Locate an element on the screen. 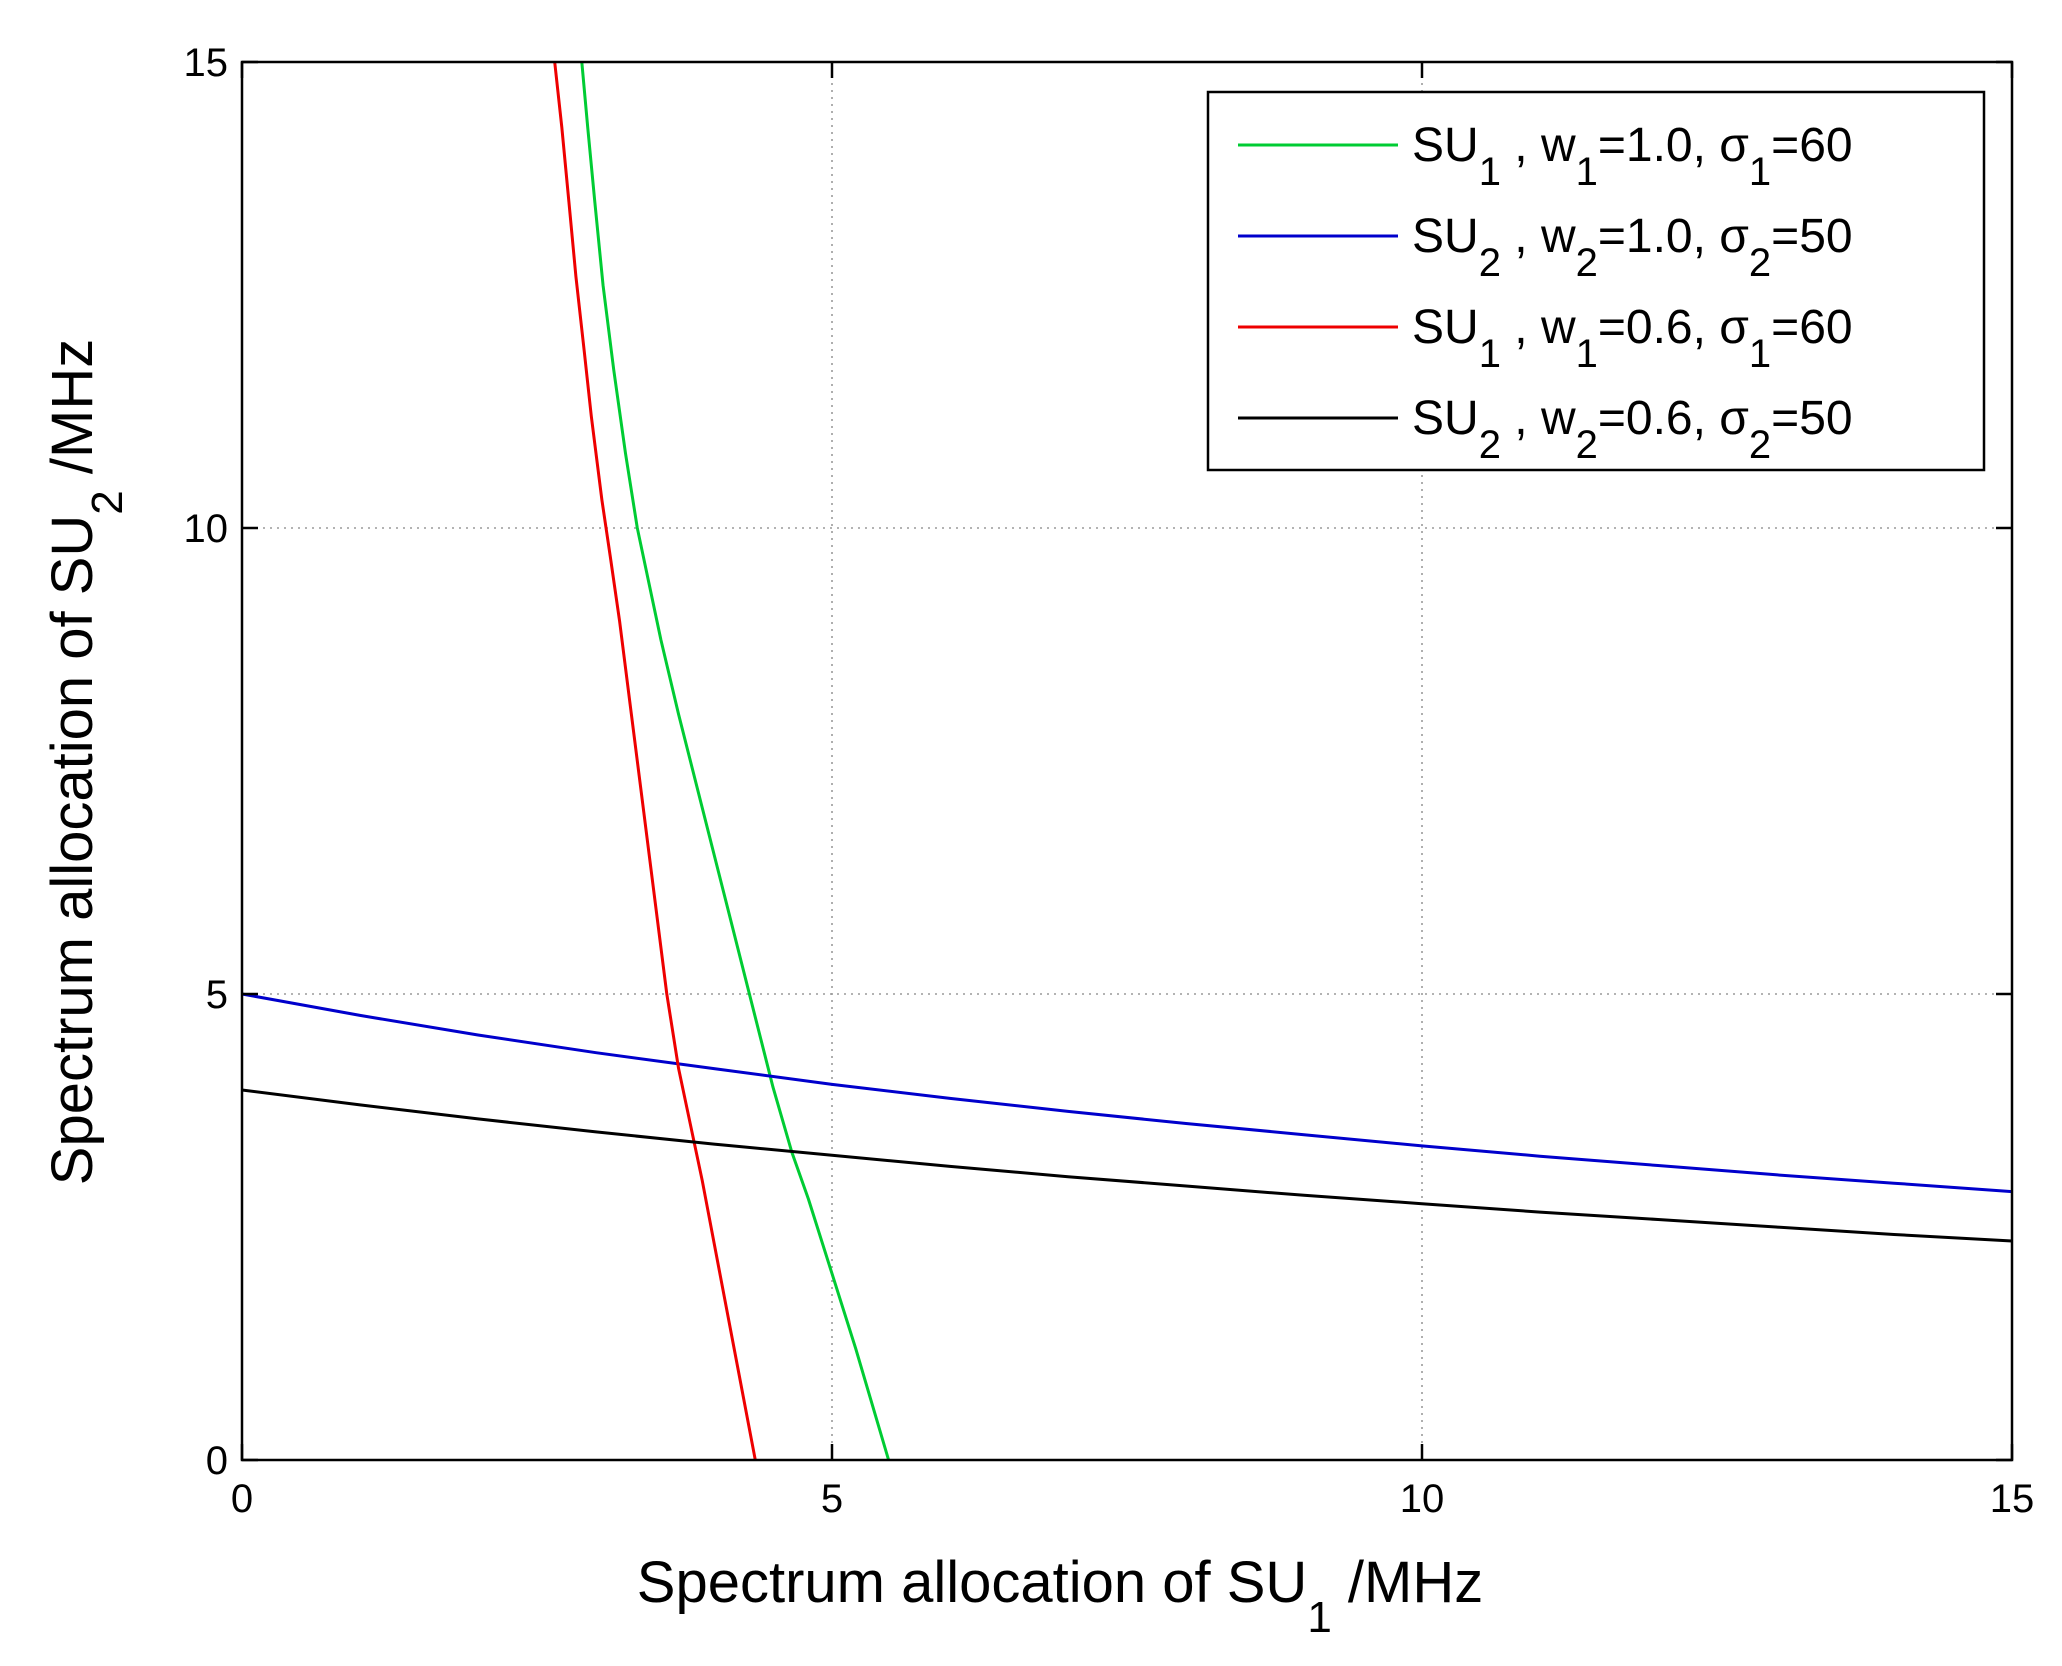 This screenshot has width=2062, height=1666. legend-entry-3: SU1 , w1=0.6, σ1=60 is located at coordinates (1632, 338).